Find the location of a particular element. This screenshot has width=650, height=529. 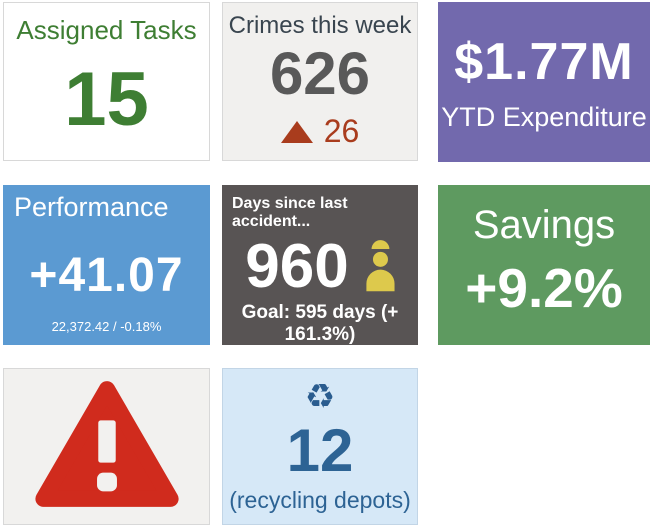

card-ytd-expenditure: $1.77M YTD Expenditure is located at coordinates (544, 82).